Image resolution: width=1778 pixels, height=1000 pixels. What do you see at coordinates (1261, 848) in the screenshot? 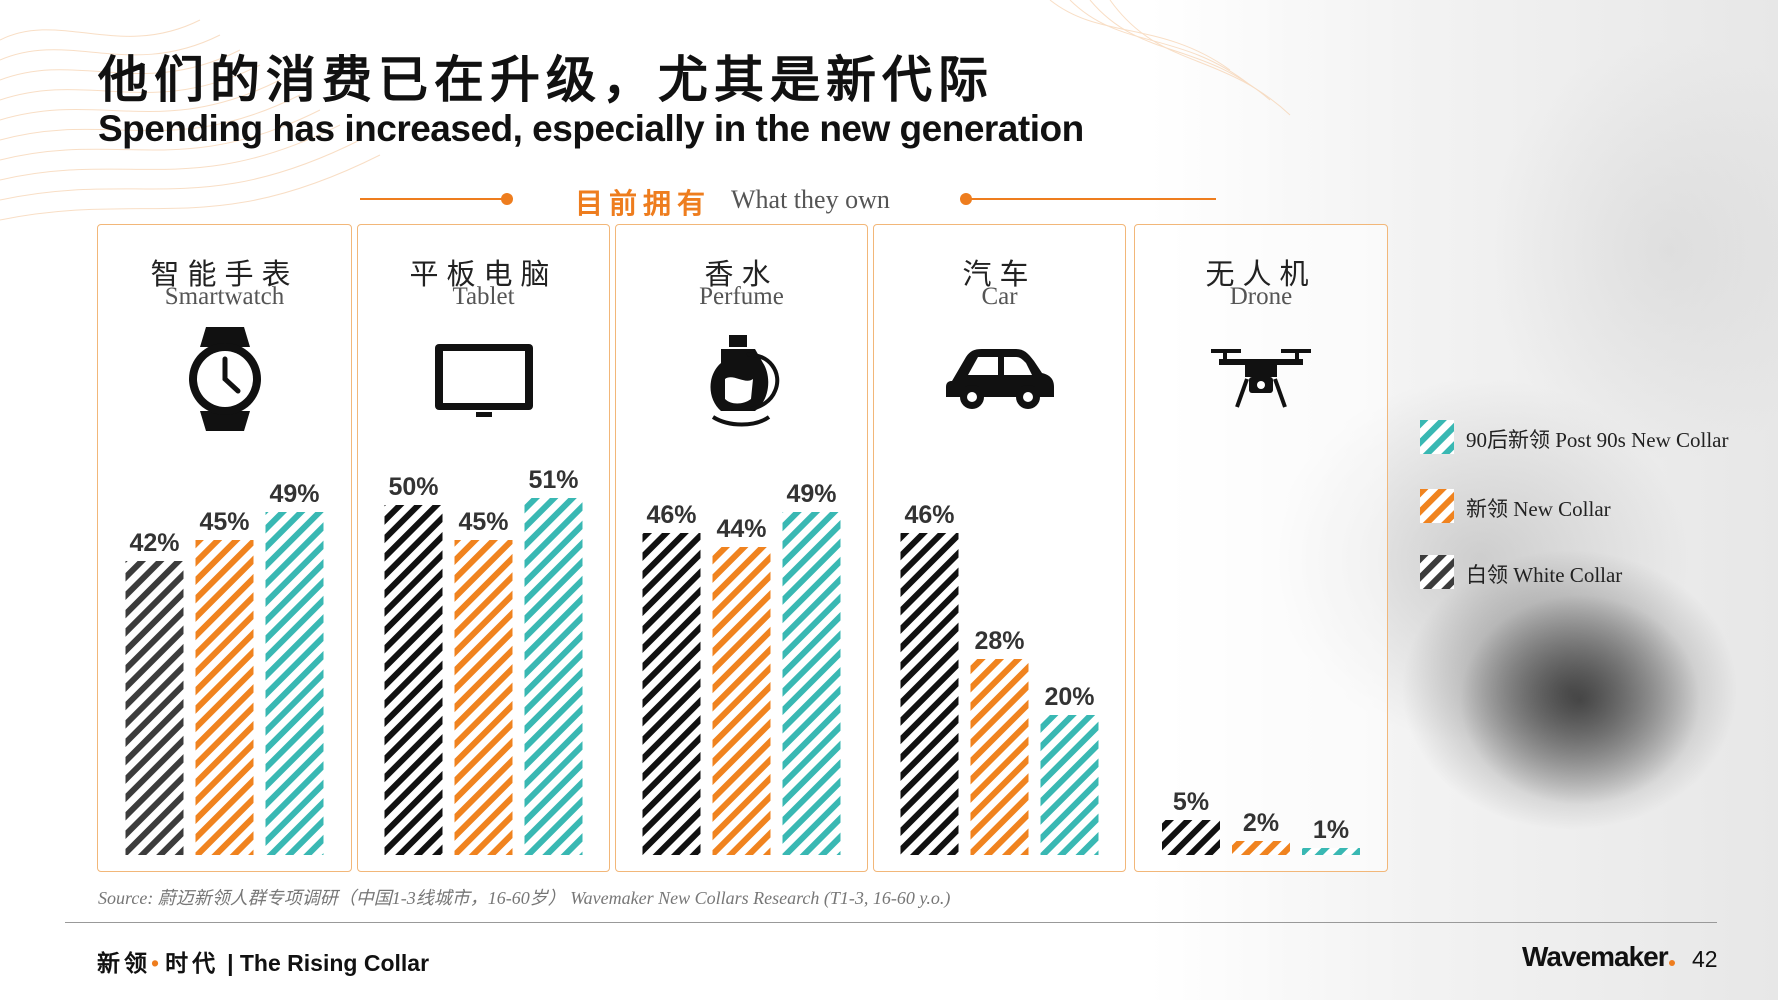
I see `bar-new_collar-drone` at bounding box center [1261, 848].